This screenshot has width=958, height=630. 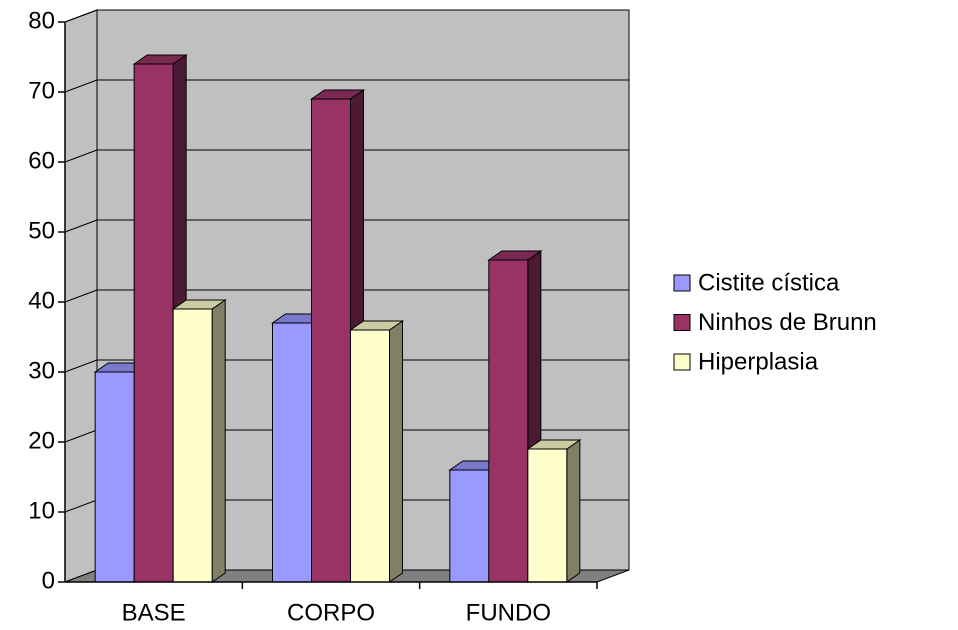 I want to click on y-tick-label: 70, so click(x=41, y=90).